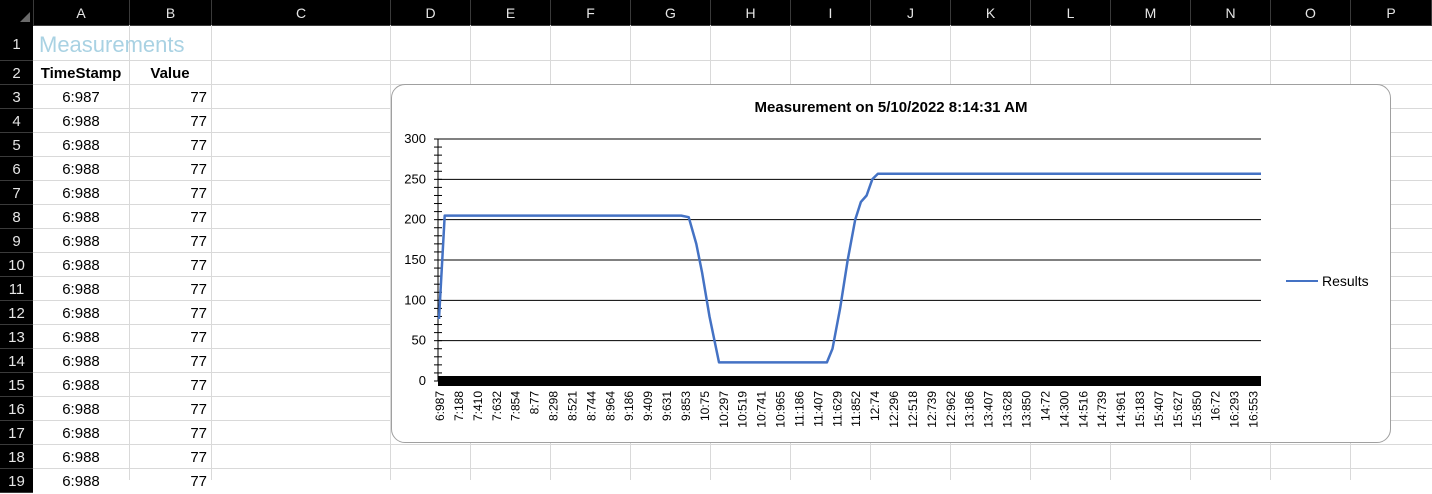 Image resolution: width=1432 pixels, height=494 pixels. What do you see at coordinates (1231, 12) in the screenshot?
I see `column-header-n: N` at bounding box center [1231, 12].